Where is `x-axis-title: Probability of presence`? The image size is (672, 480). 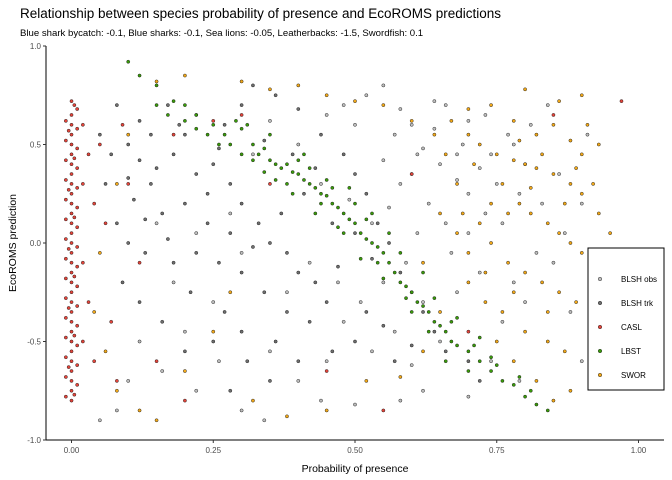
x-axis-title: Probability of presence is located at coordinates (355, 469).